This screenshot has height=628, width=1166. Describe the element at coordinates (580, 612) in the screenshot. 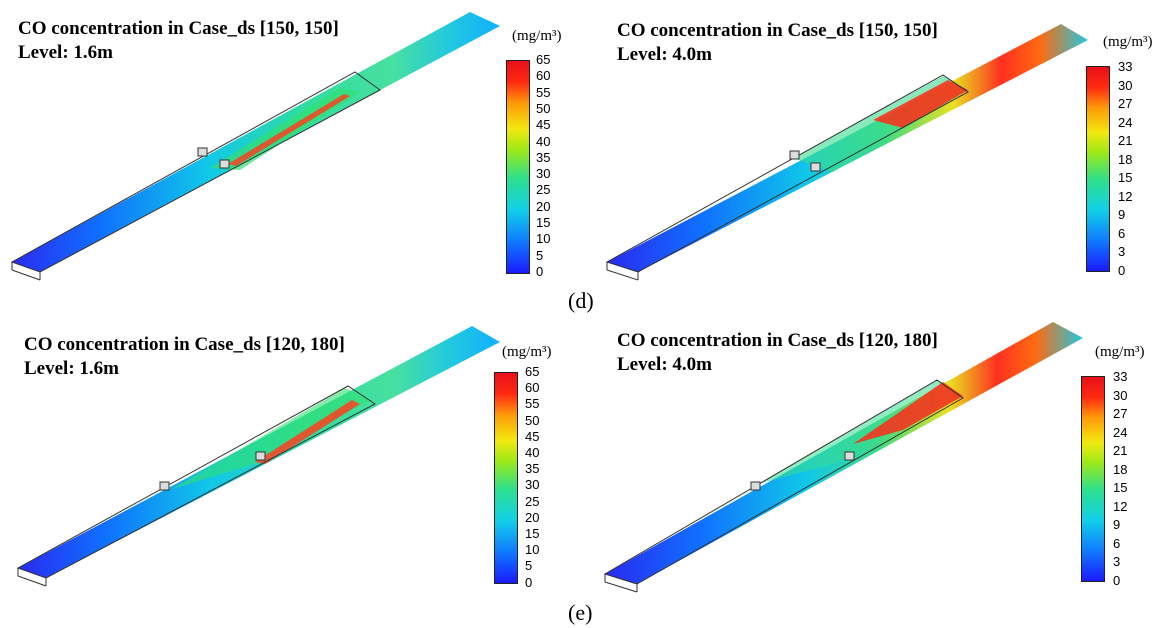

I see `subfigure-label-e: (e)` at that location.